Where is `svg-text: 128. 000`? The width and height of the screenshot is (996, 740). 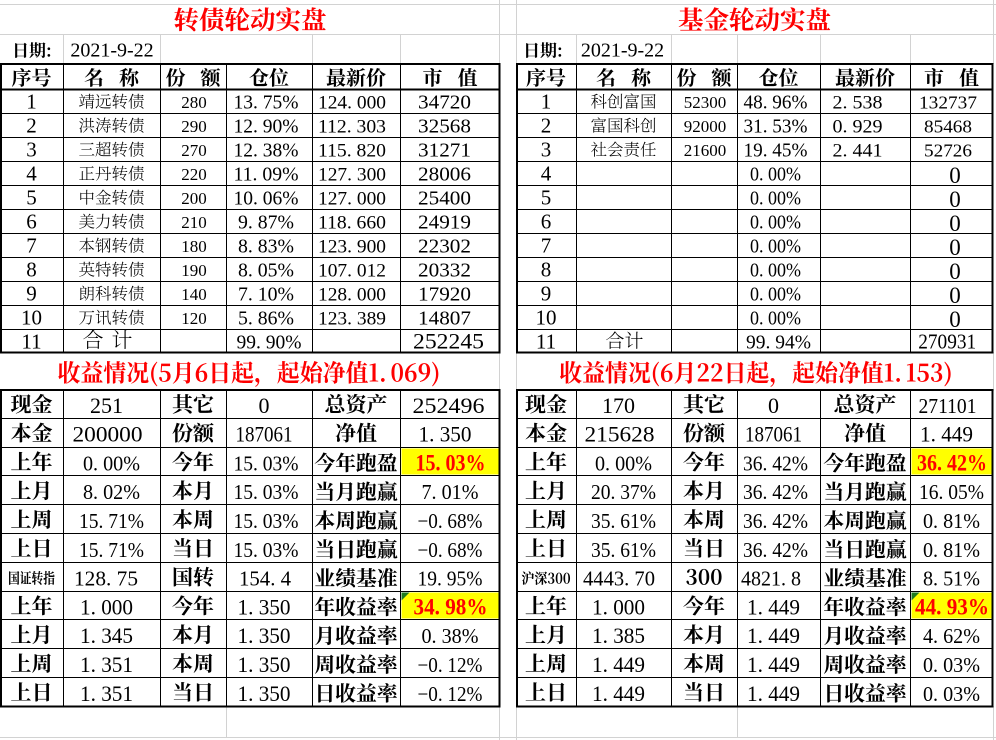
svg-text: 128. 000 is located at coordinates (352, 295).